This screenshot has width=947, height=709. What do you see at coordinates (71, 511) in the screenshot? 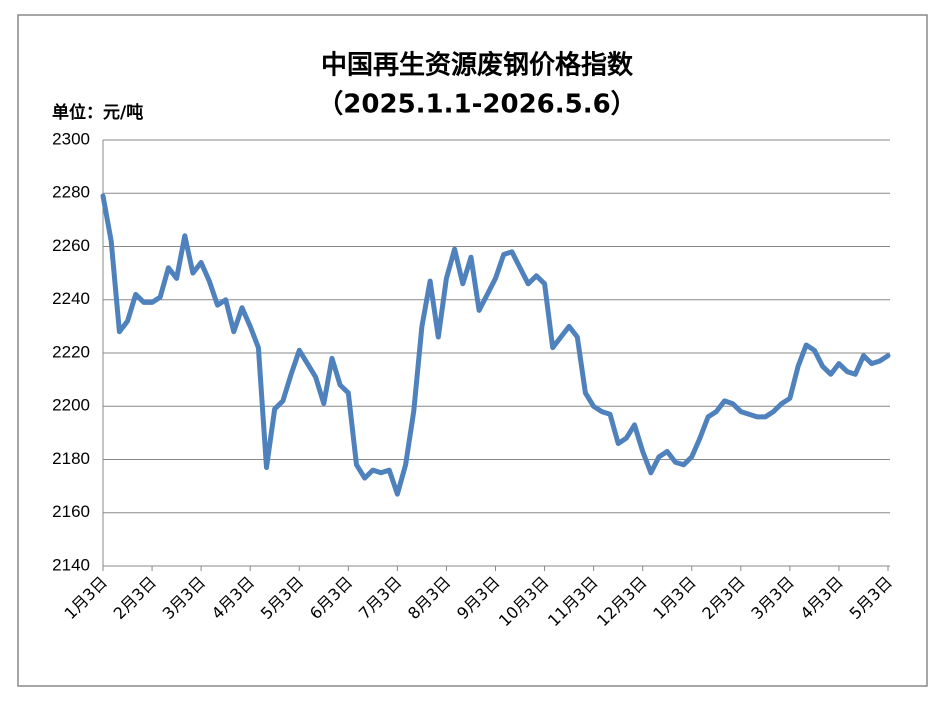
I see `y-tick-label: 2160` at bounding box center [71, 511].